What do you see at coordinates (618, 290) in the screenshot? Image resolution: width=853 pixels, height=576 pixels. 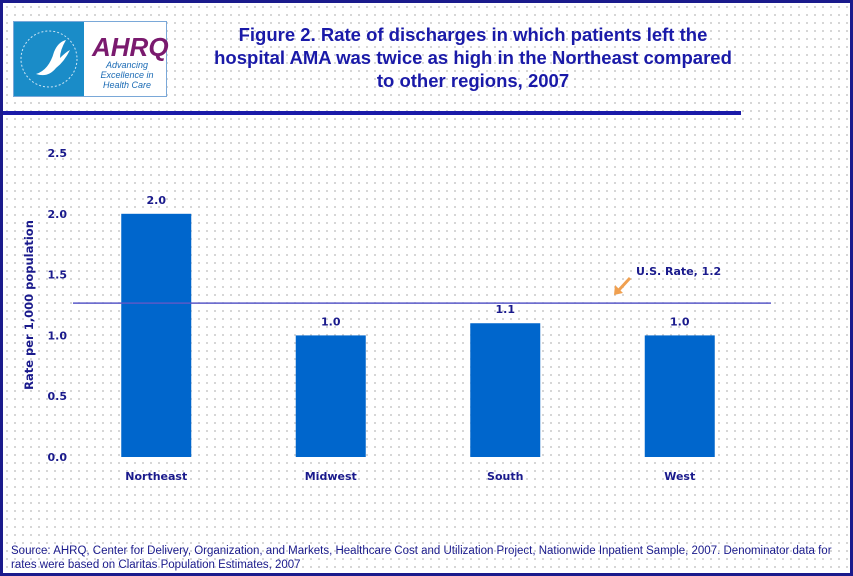 I see `arrow-head-icon` at bounding box center [618, 290].